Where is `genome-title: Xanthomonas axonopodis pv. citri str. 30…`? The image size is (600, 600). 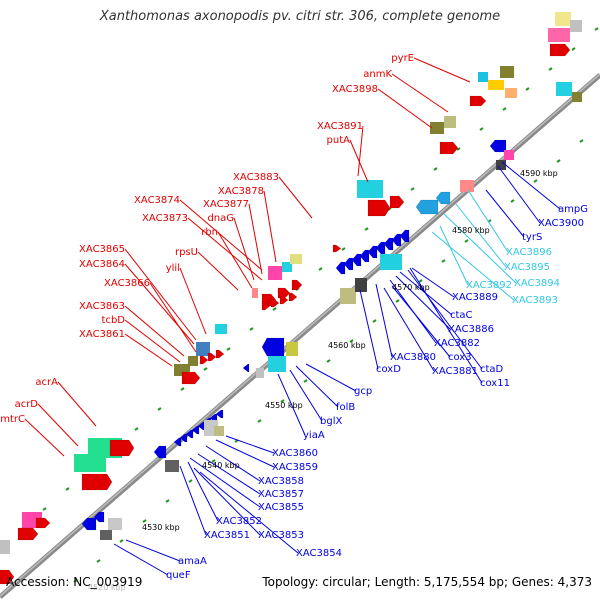 genome-title: Xanthomonas axonopodis pv. citri str. 30… is located at coordinates (300, 16).